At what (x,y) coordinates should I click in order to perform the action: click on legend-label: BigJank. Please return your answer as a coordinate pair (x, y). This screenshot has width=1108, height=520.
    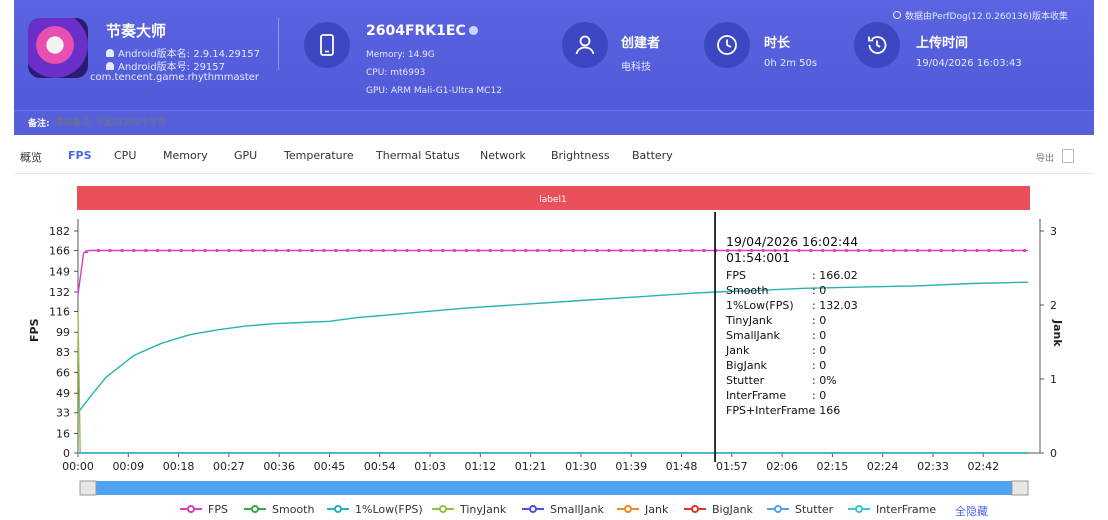
    Looking at the image, I should click on (732, 509).